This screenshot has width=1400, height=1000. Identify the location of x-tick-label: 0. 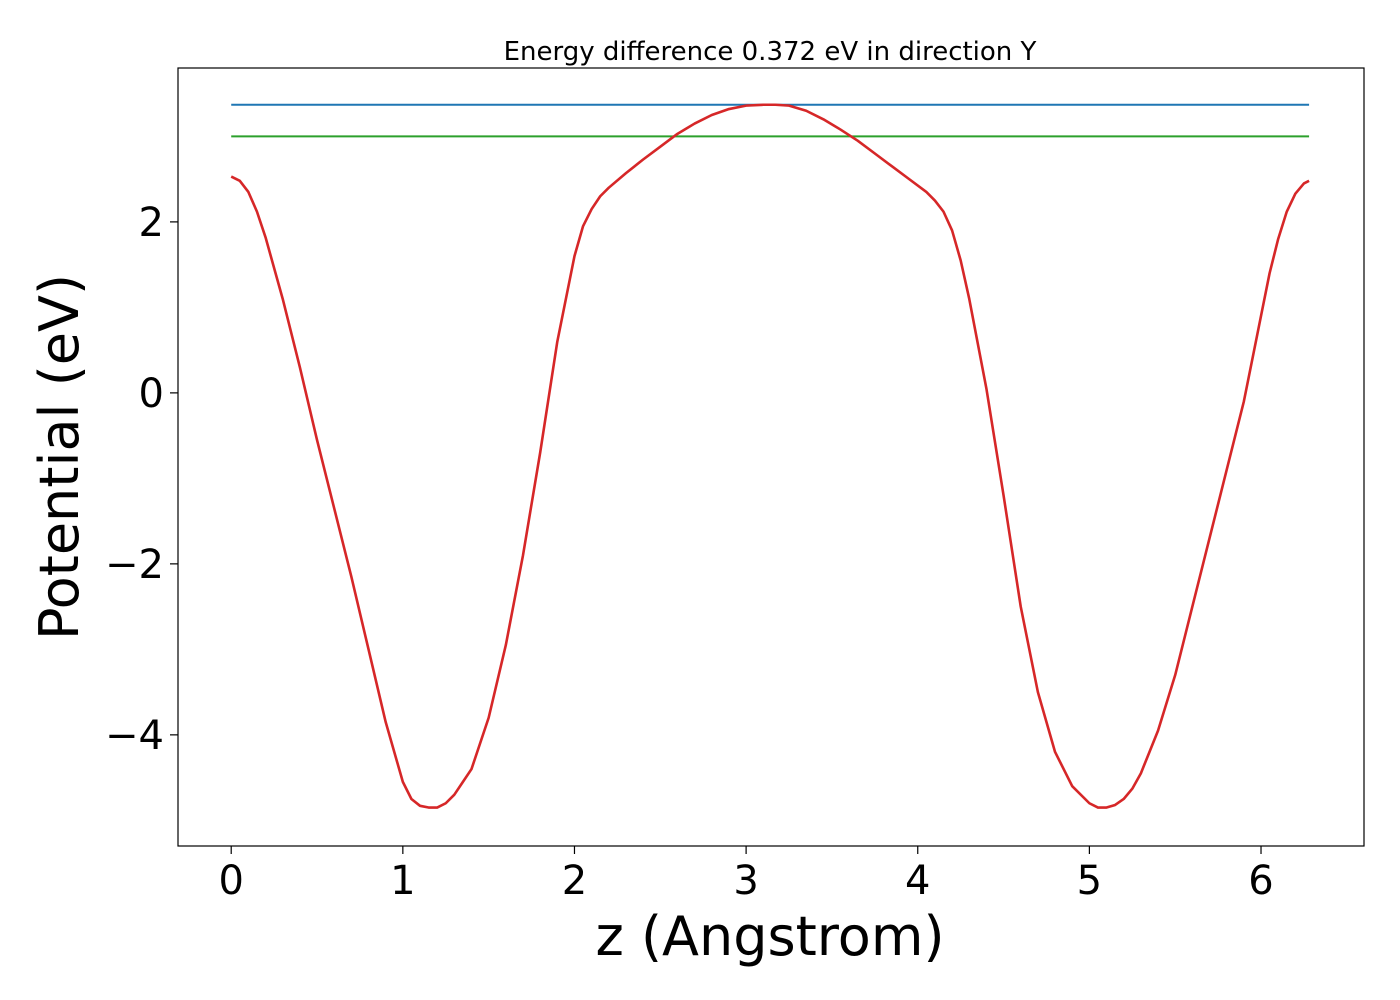
(230, 881).